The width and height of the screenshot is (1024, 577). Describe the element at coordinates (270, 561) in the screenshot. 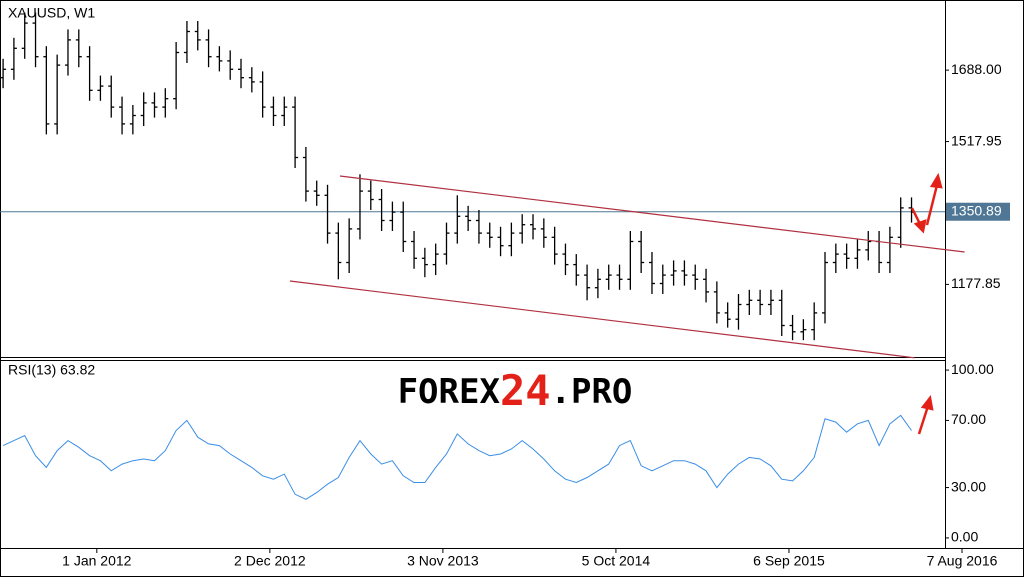

I see `x-tick-label: 2 Dec 2012` at that location.